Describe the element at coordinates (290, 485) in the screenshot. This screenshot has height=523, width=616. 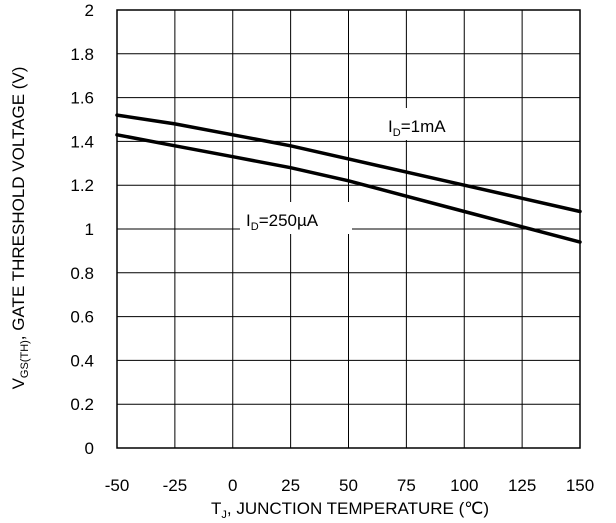
I see `x-tick-label: 25` at that location.